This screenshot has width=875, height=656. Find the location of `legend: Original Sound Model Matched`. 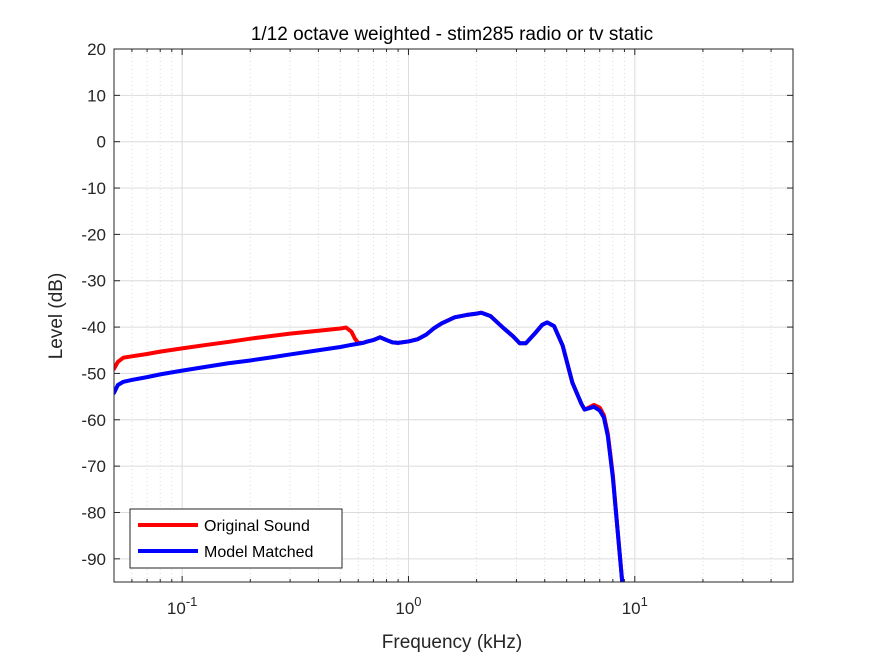

legend: Original Sound Model Matched is located at coordinates (236, 538).